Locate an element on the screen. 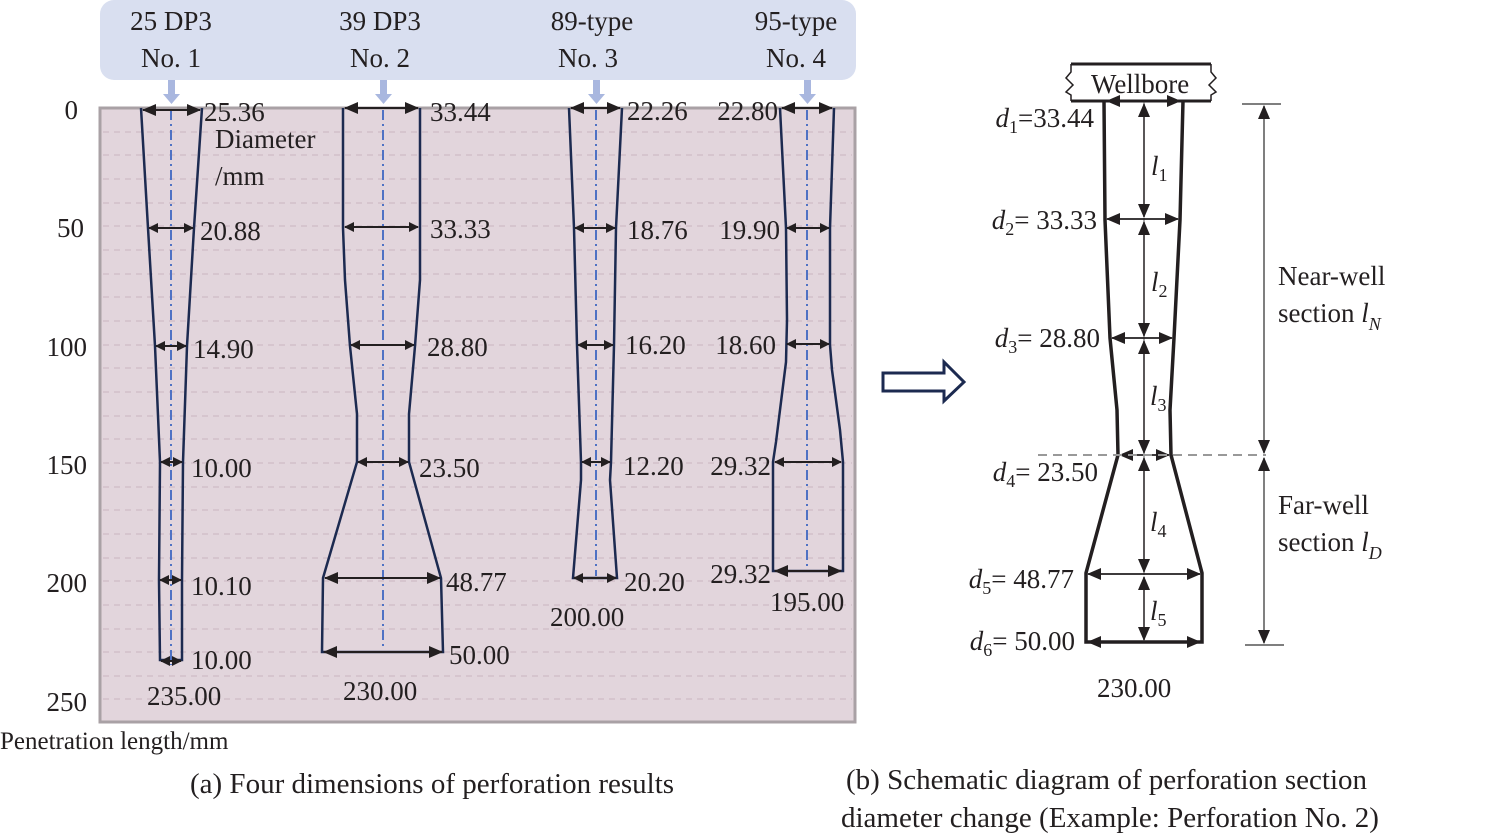  header-type-1: 25 DP3 is located at coordinates (171, 21).